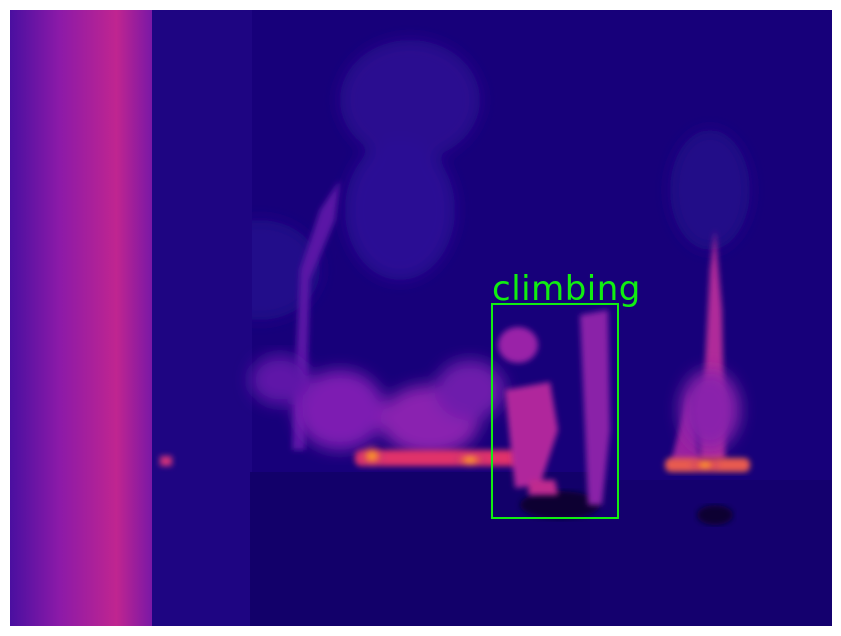 Image resolution: width=841 pixels, height=636 pixels. Describe the element at coordinates (455, 458) in the screenshot. I see `heated-ground` at that location.